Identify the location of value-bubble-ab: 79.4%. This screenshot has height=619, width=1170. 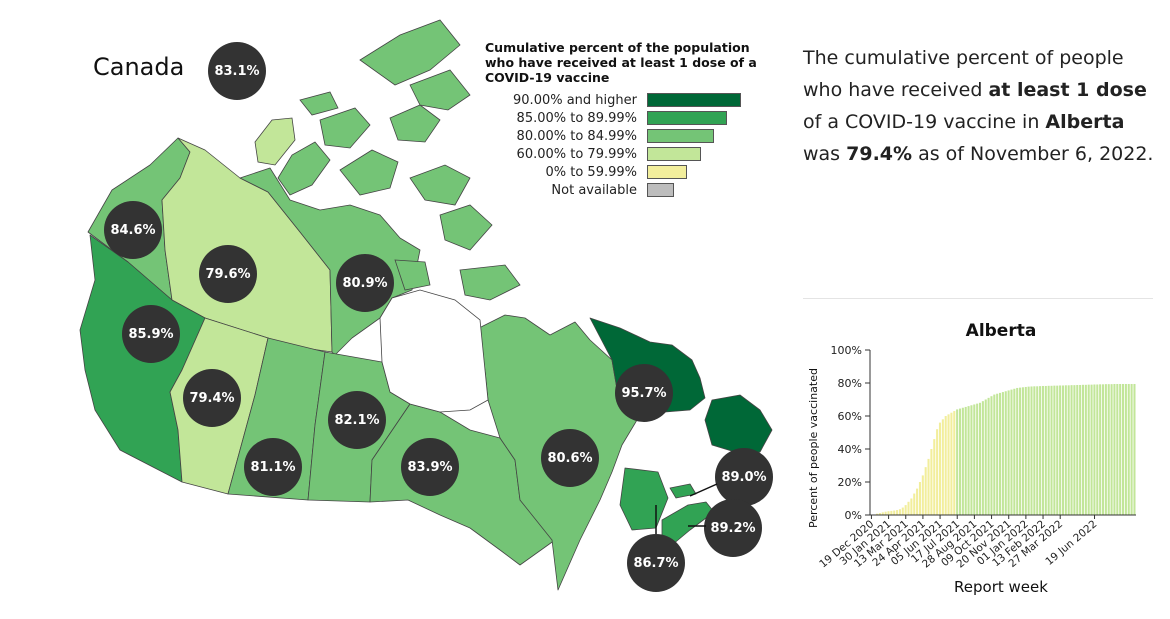
(212, 398).